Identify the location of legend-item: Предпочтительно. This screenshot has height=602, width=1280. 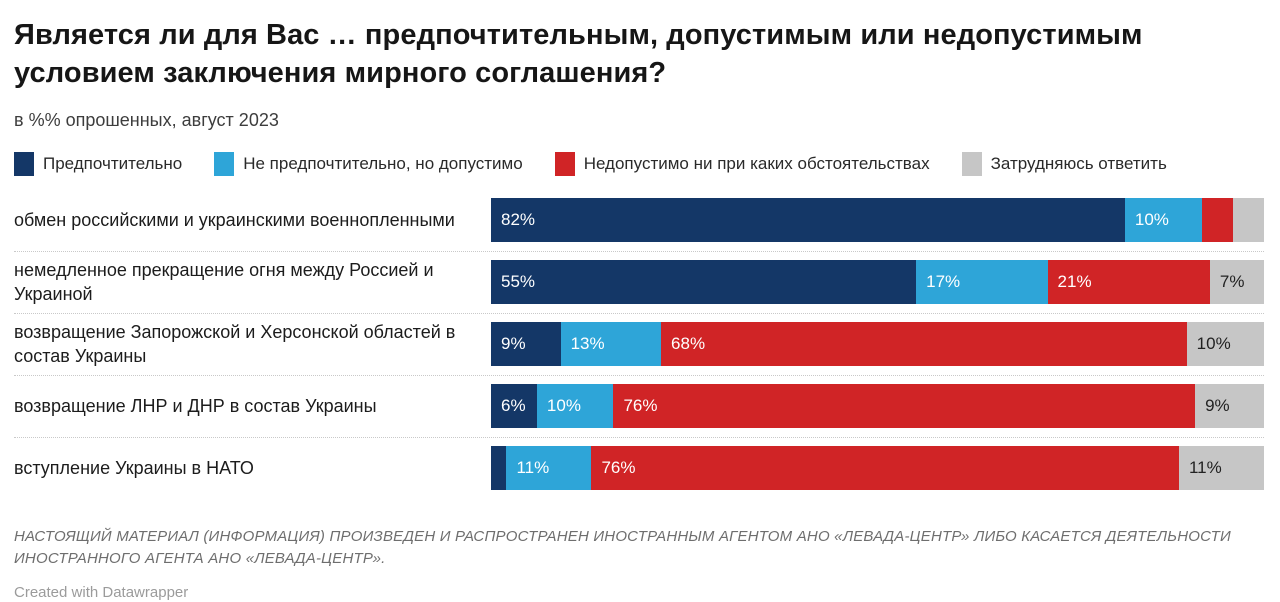
(98, 163).